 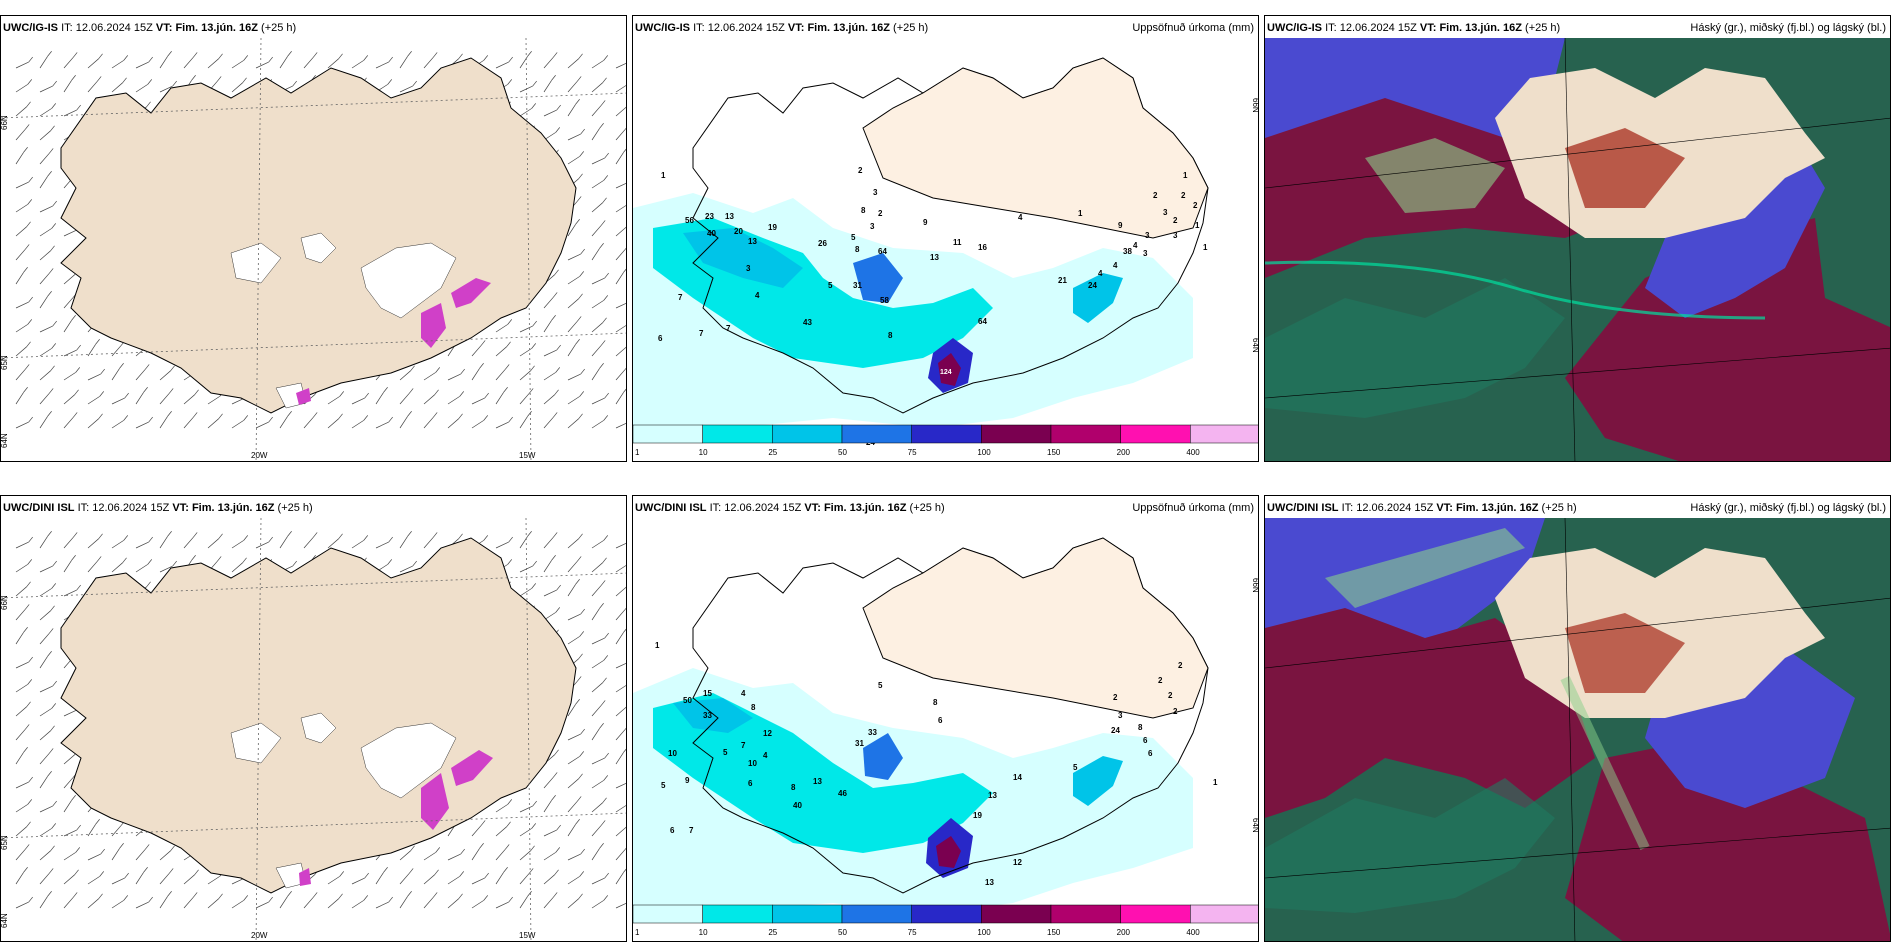 What do you see at coordinates (957, 242) in the screenshot?
I see `svg-text: 11` at bounding box center [957, 242].